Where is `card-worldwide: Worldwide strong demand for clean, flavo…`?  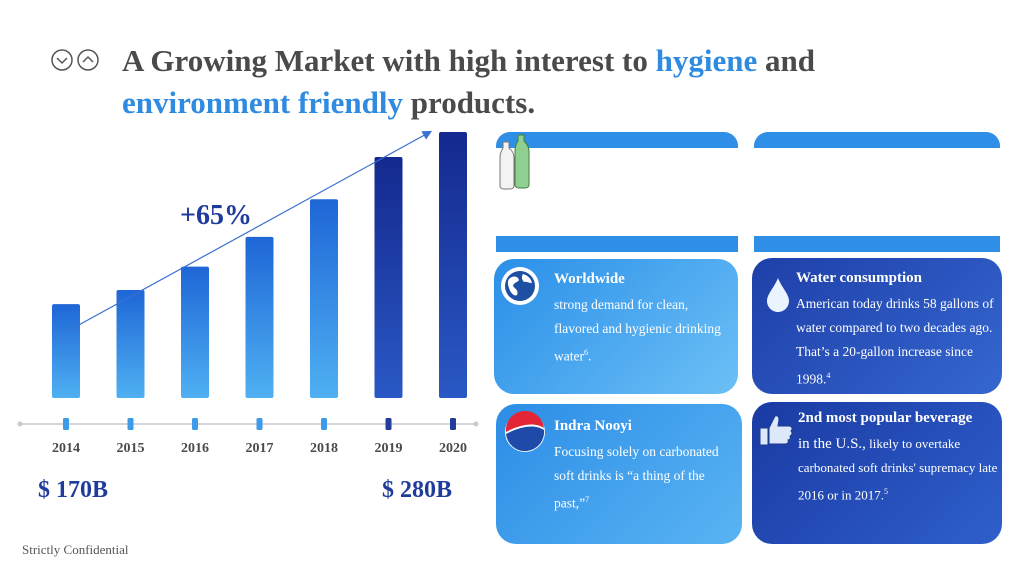
card-worldwide: Worldwide strong demand for clean, flavo… is located at coordinates (616, 326).